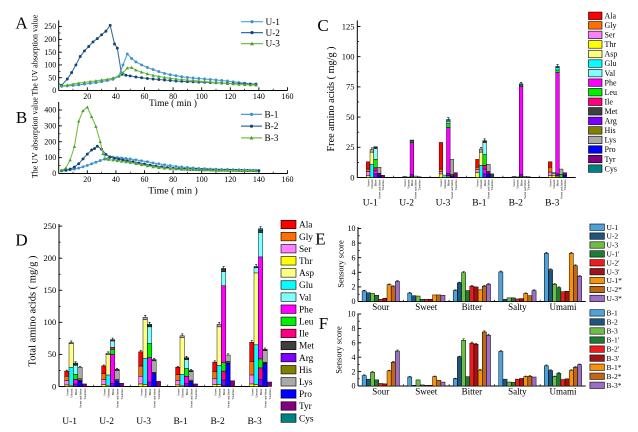 The image size is (638, 432). I want to click on svg-text: U-1', so click(614, 254).